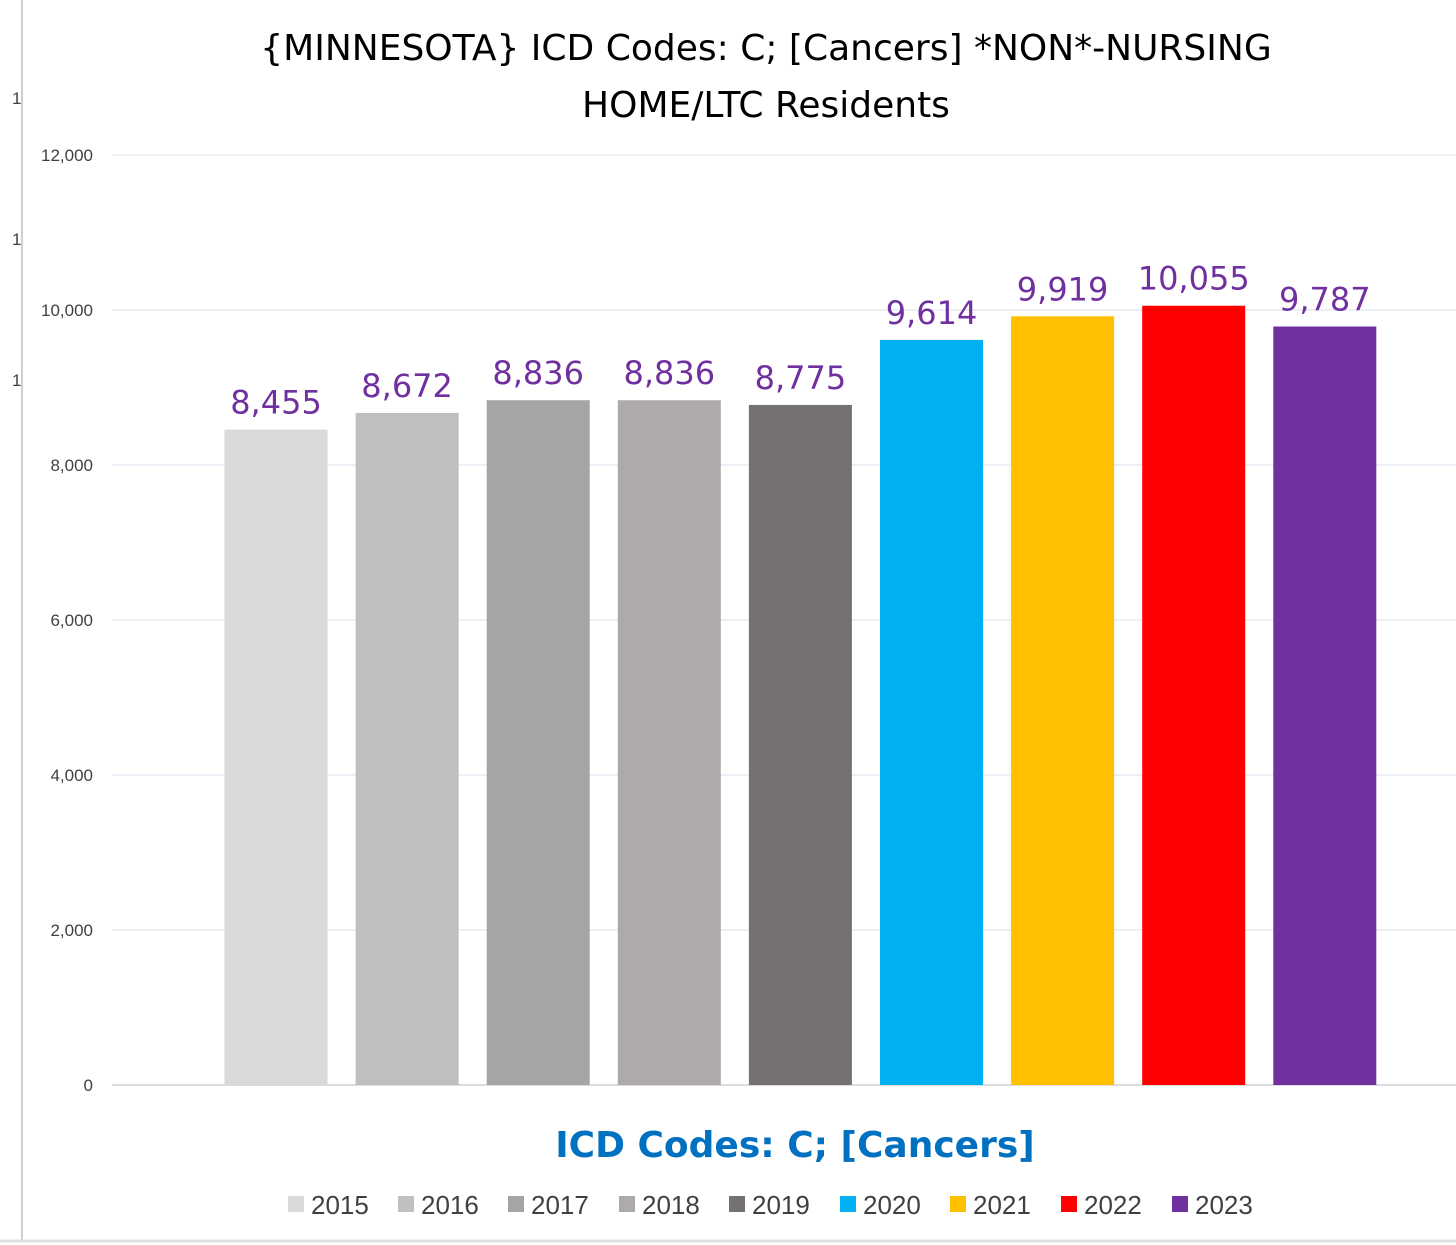  I want to click on legend-label-2021: 2021, so click(1002, 1205).